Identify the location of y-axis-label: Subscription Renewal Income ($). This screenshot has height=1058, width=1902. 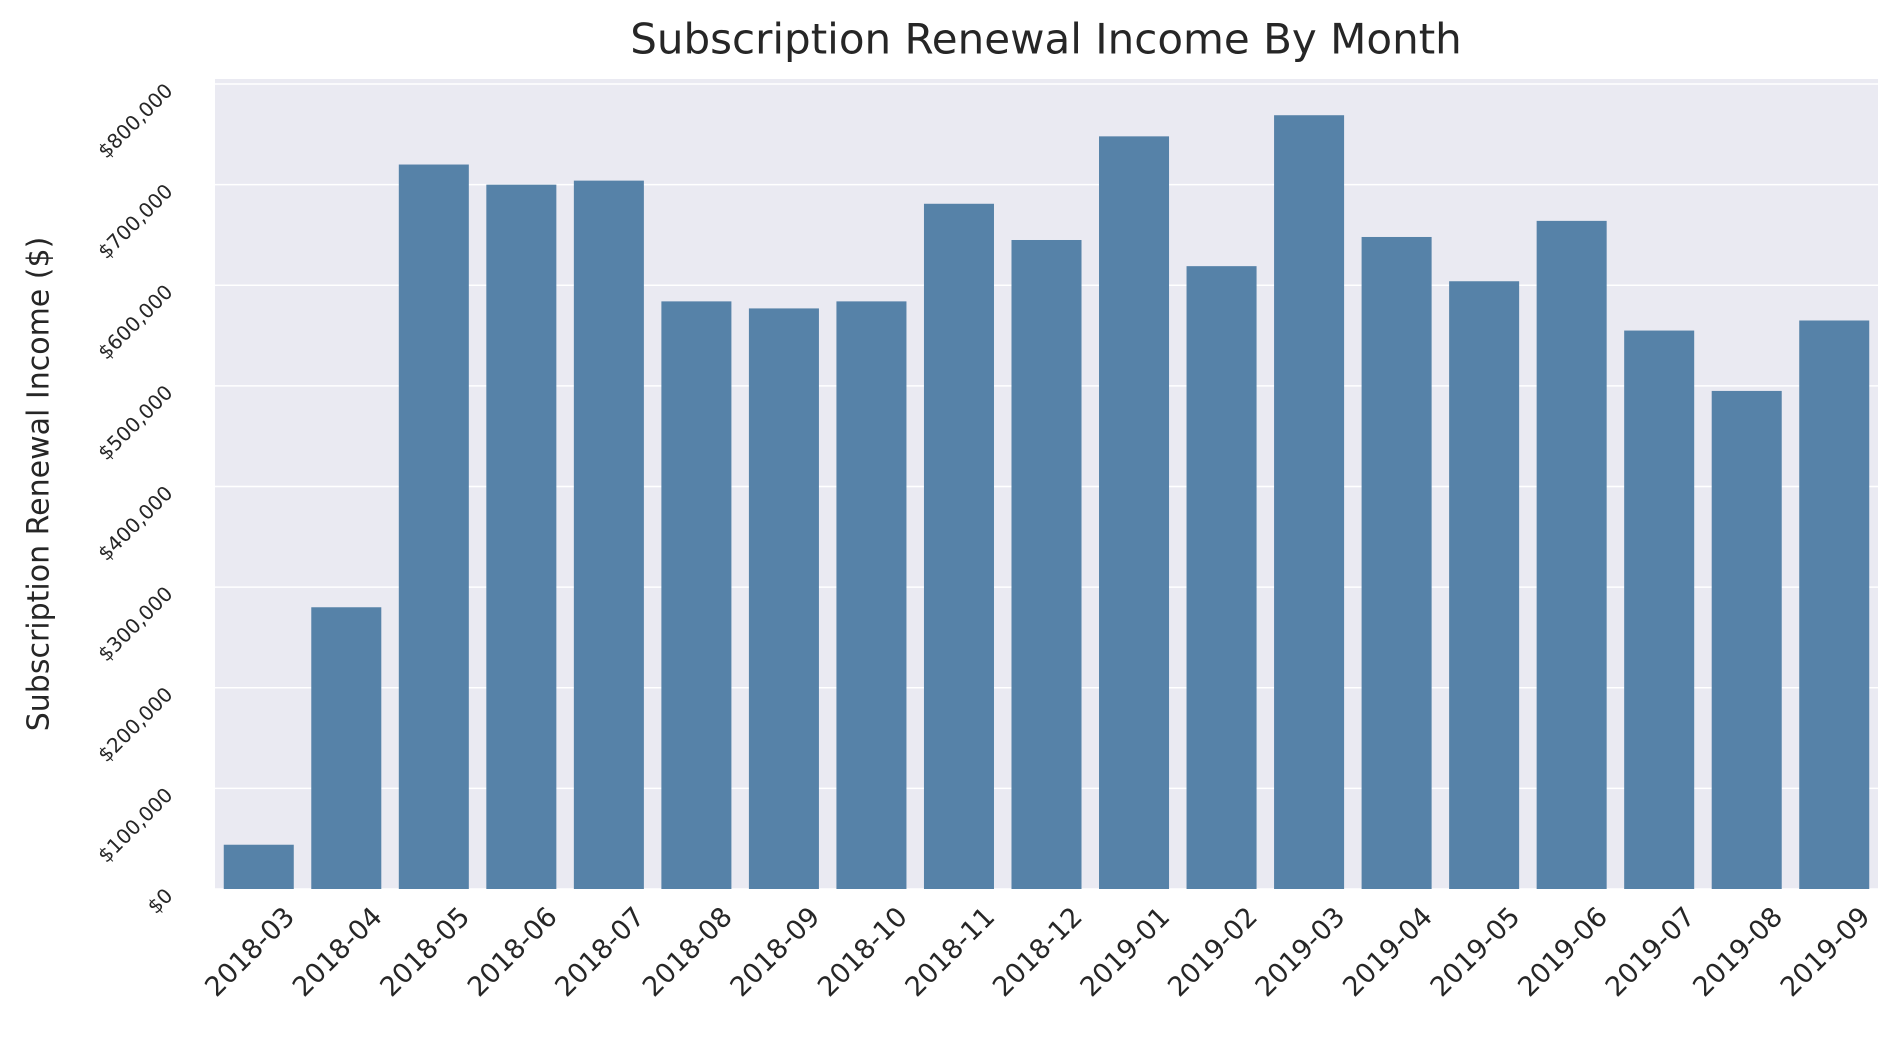
(39, 484).